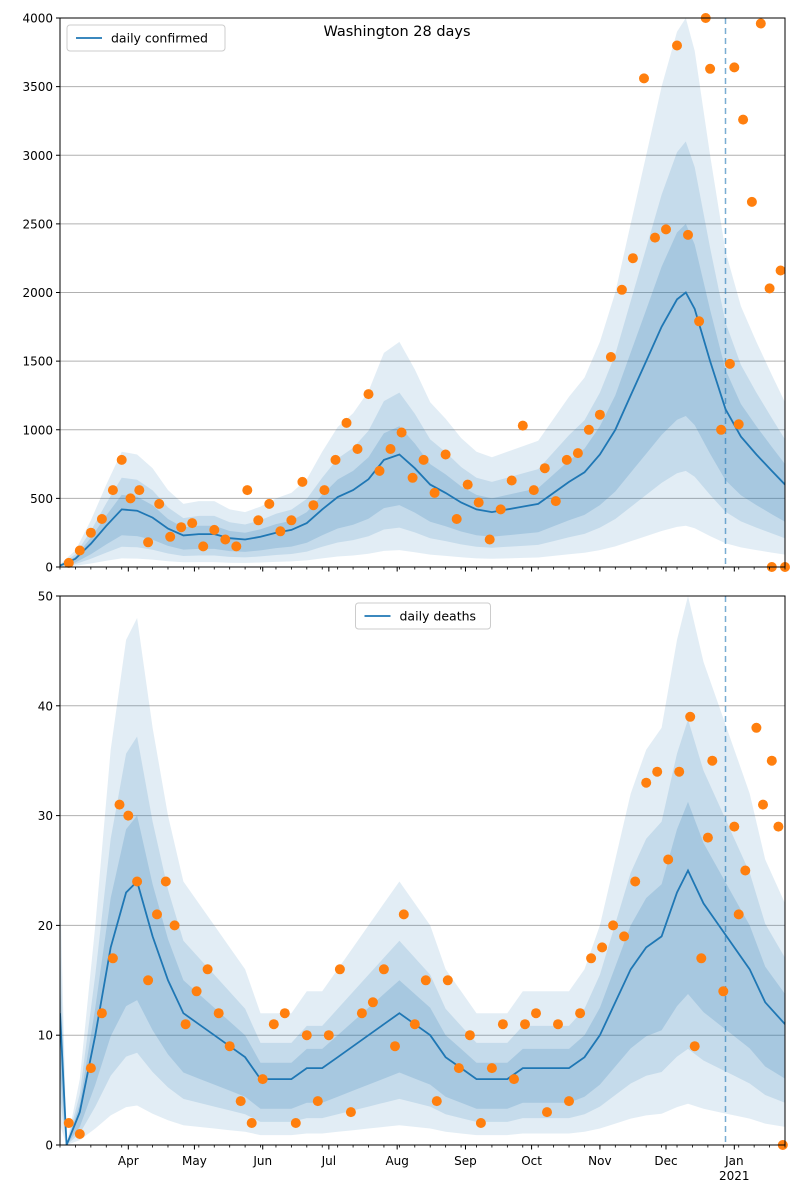  I want to click on y-tick-label: 10, so click(45, 1036).